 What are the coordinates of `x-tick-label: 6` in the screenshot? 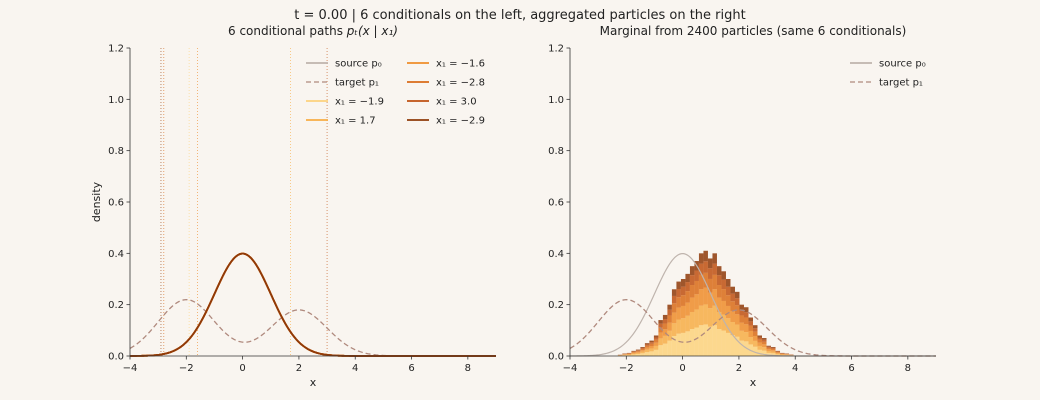 It's located at (411, 368).